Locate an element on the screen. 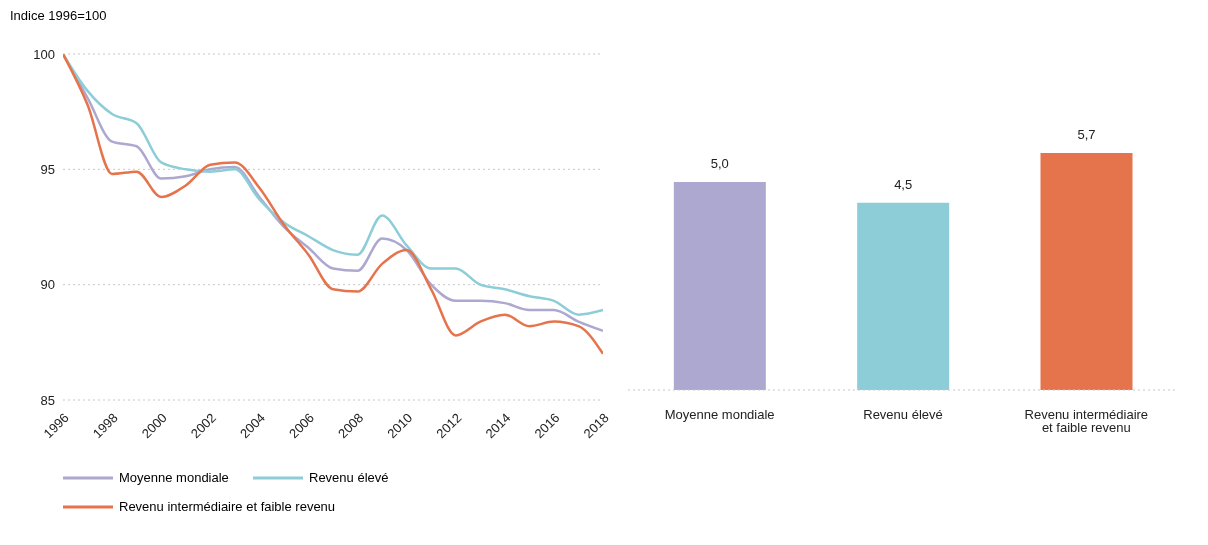 Image resolution: width=1208 pixels, height=545 pixels. x-tick-label: Revenu élevé is located at coordinates (903, 415).